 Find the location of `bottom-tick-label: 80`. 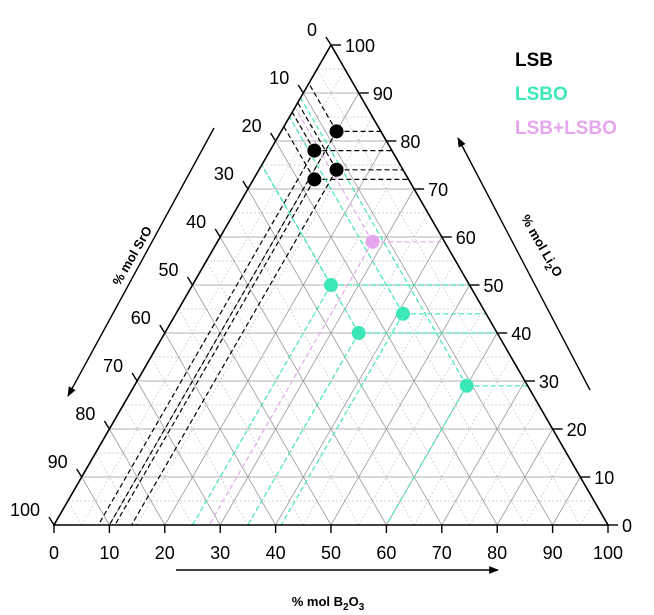

bottom-tick-label: 80 is located at coordinates (497, 553).